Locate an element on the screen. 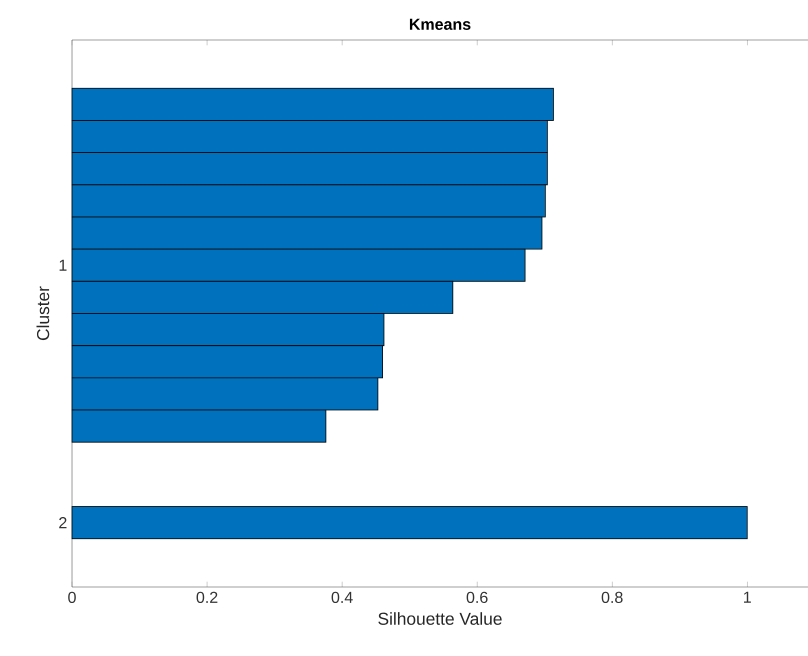 Image resolution: width=808 pixels, height=656 pixels. y-axis-title: Cluster is located at coordinates (43, 313).